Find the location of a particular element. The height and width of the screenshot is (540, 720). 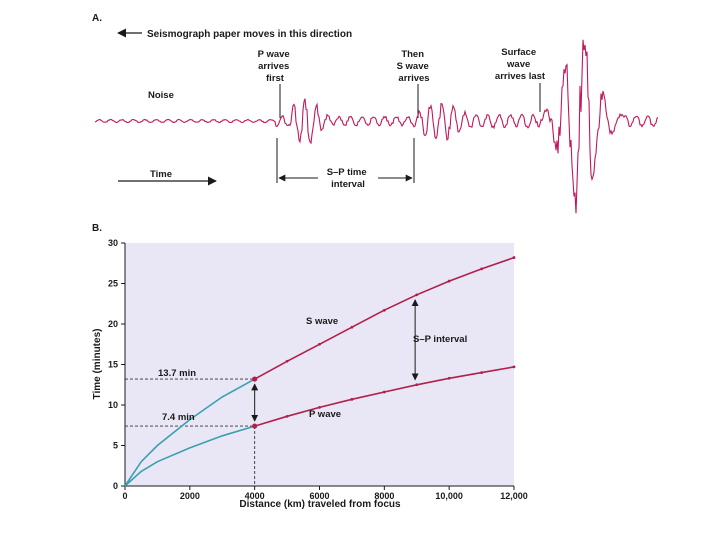

y-tick-label: 20 is located at coordinates (113, 324).